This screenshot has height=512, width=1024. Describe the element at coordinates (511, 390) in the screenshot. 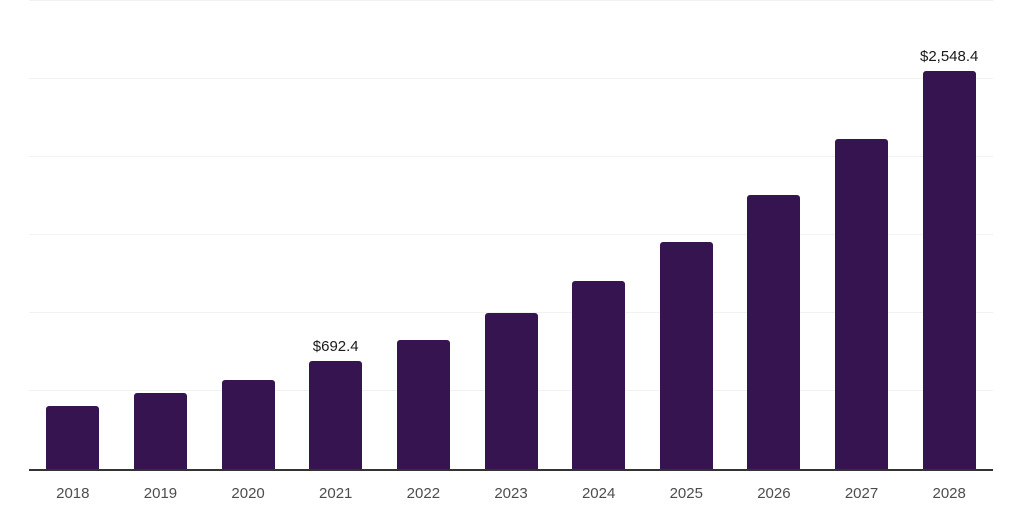

I see `bar-2023` at that location.